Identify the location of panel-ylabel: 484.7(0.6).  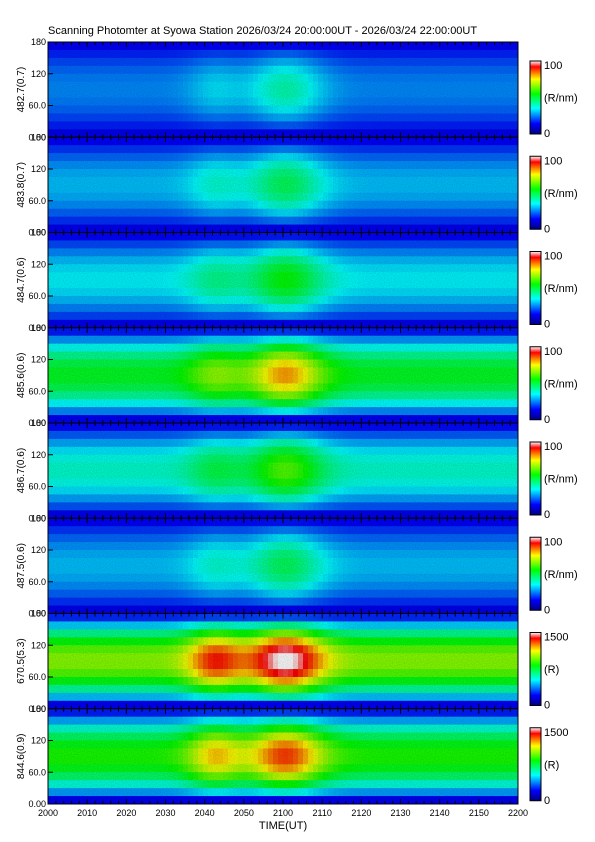
(21, 280).